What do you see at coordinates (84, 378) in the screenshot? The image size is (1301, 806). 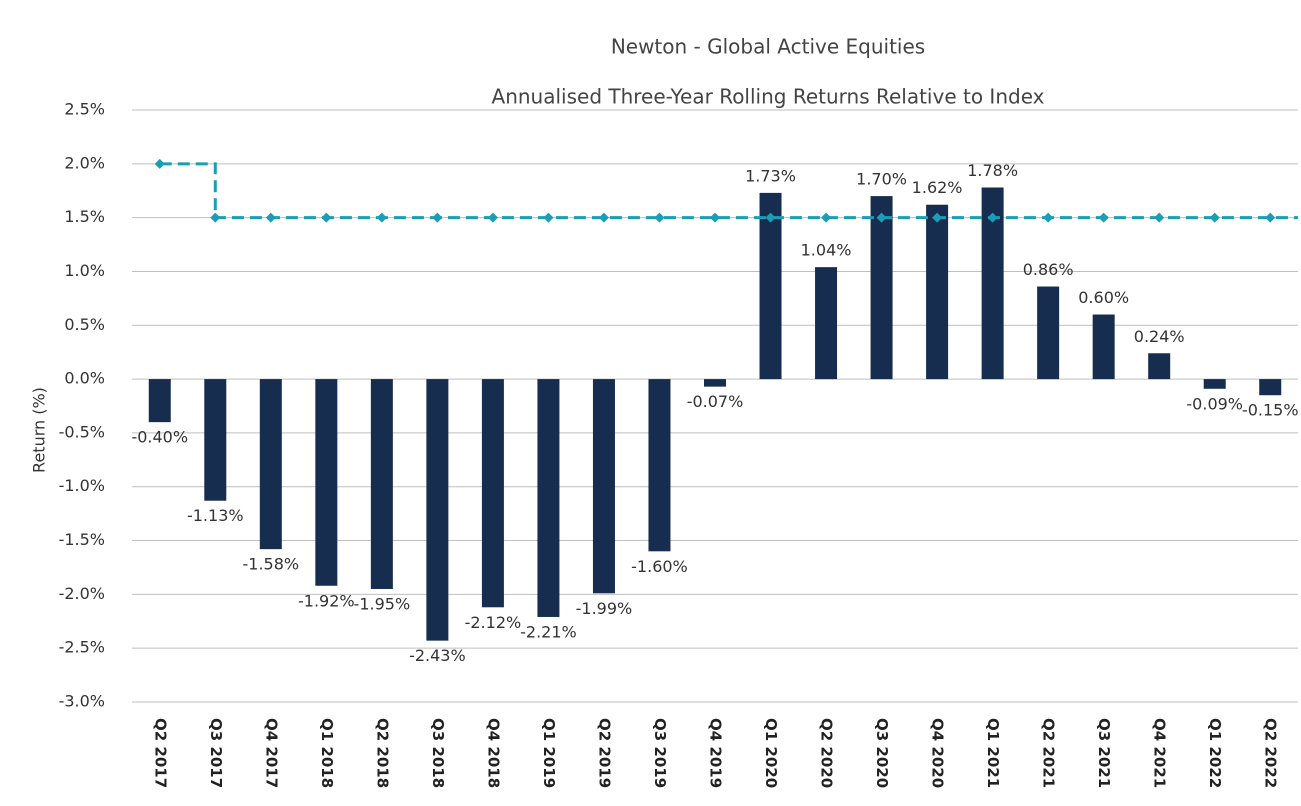 I see `y-tick-label: 0.0%` at bounding box center [84, 378].